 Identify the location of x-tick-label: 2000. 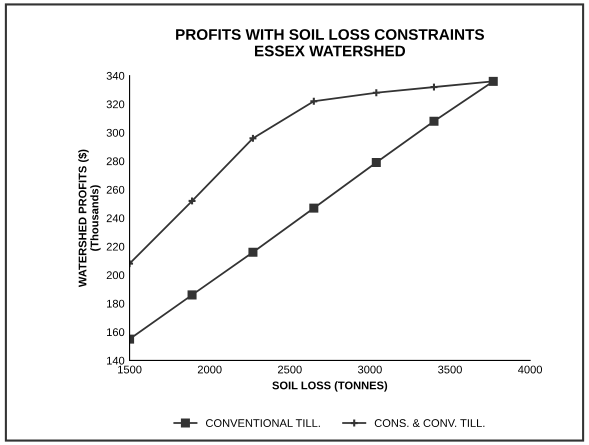
(210, 370).